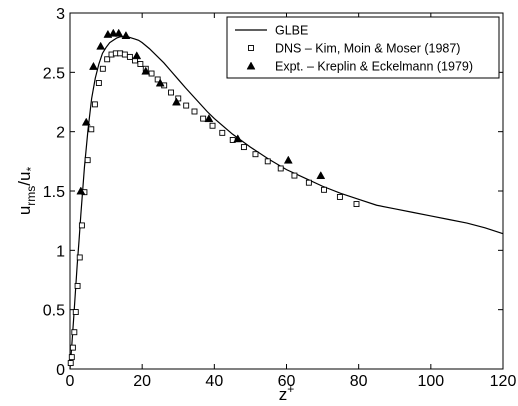  I want to click on y-tick-label: 1.5, so click(54, 192).